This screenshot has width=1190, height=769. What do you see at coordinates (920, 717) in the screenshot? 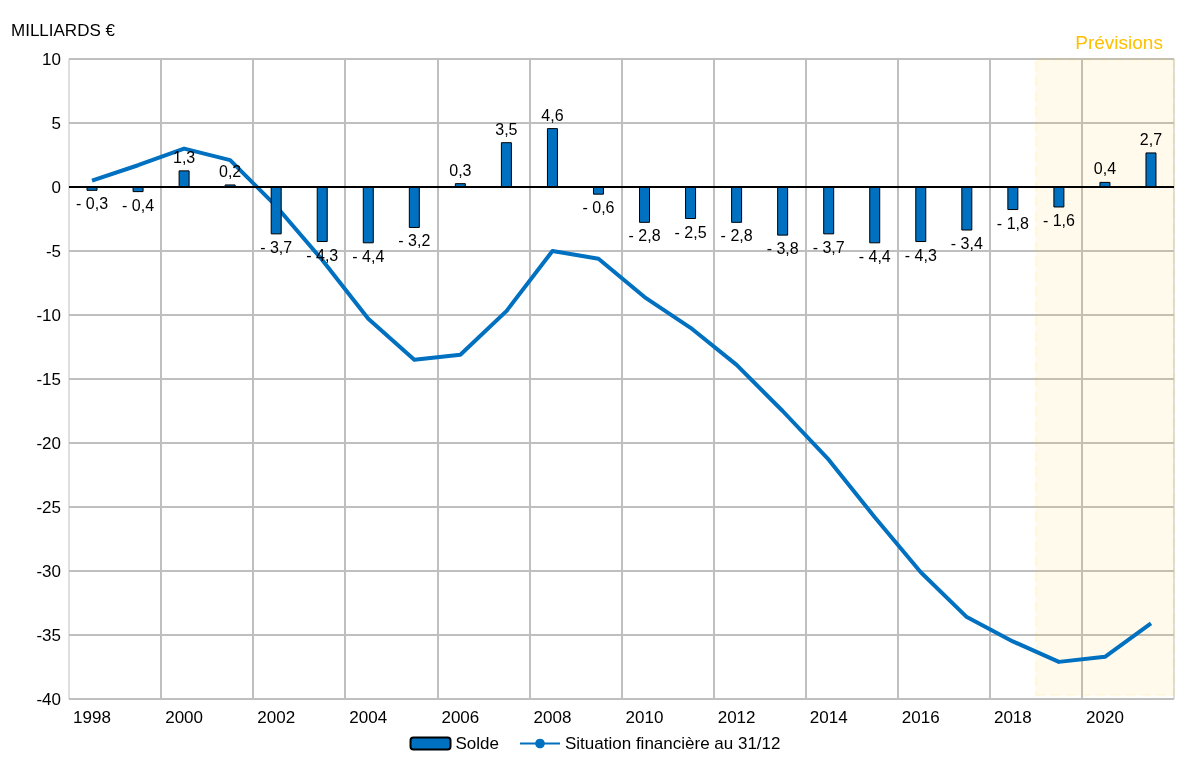
I see `x-tick-label: 2016` at bounding box center [920, 717].